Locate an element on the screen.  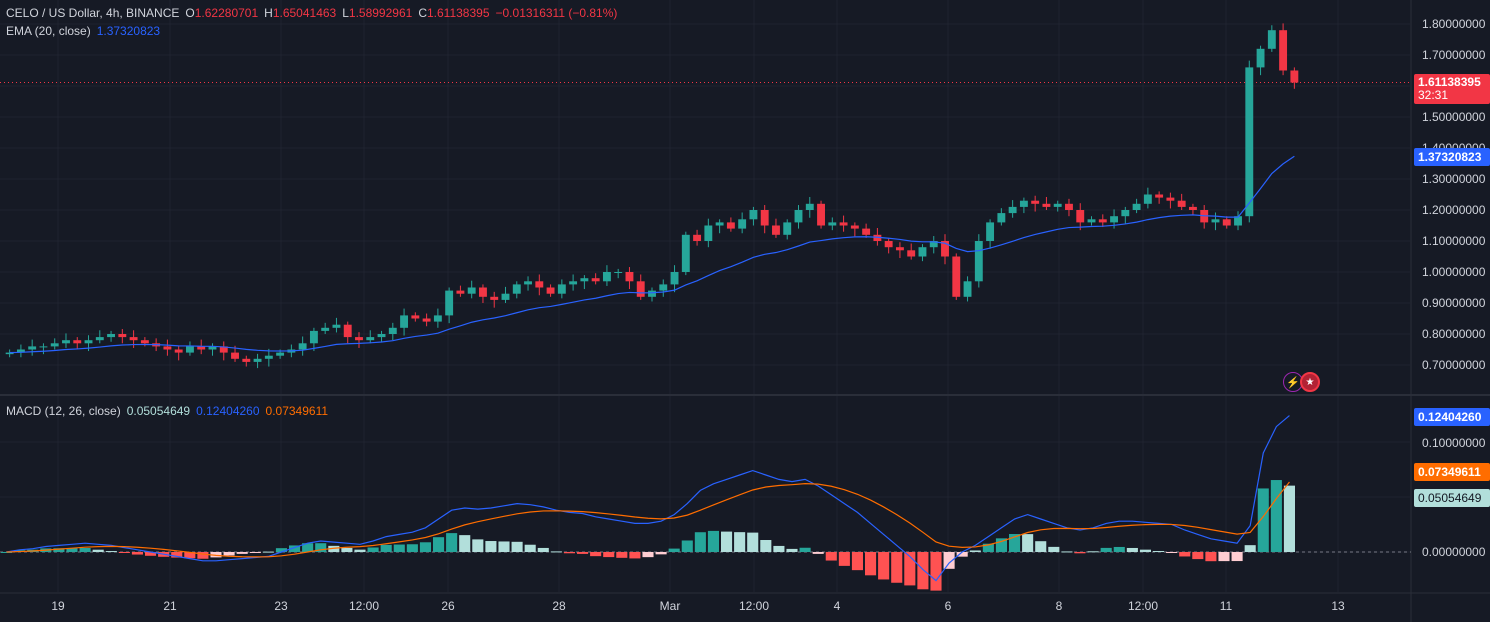
price-tick: 0.80000000 is located at coordinates (1454, 334).